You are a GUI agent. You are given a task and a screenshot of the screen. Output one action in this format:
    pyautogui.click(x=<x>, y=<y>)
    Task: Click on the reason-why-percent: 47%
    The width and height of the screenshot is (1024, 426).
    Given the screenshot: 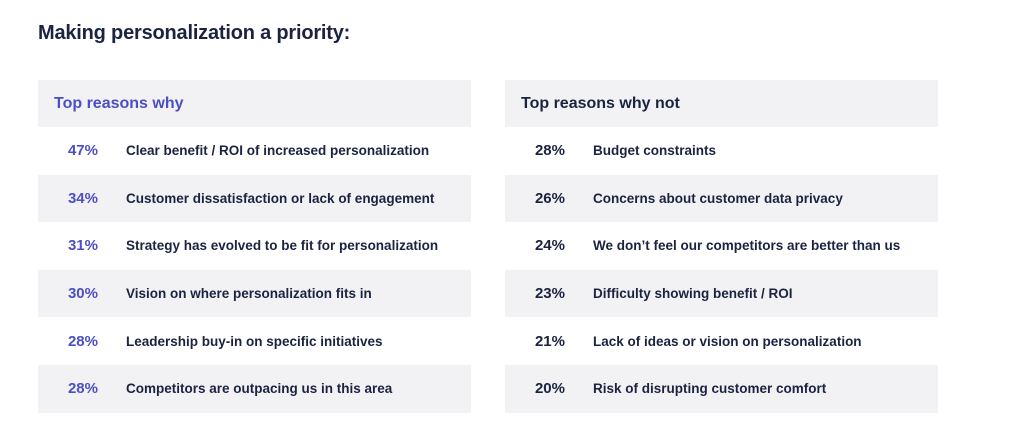 What is the action you would take?
    pyautogui.click(x=82, y=151)
    